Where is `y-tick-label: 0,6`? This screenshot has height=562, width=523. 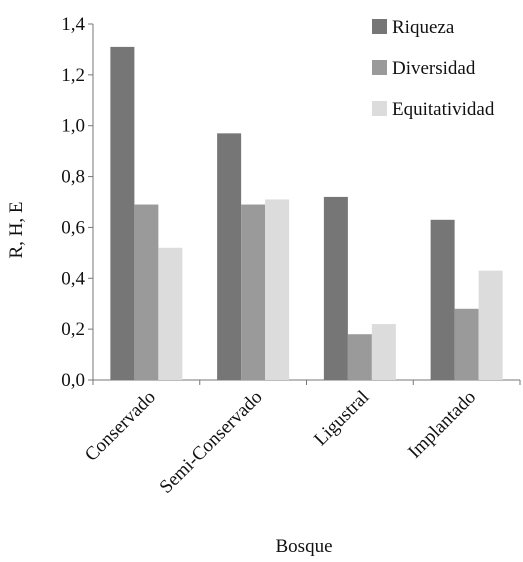
y-tick-label: 0,6 is located at coordinates (73, 227).